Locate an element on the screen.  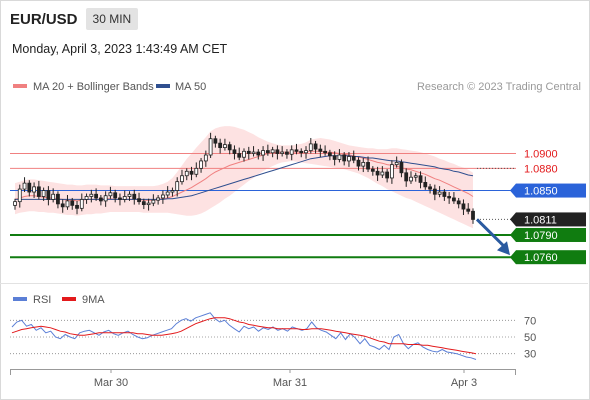
level-label-1.0900: 1.0900 is located at coordinates (541, 155).